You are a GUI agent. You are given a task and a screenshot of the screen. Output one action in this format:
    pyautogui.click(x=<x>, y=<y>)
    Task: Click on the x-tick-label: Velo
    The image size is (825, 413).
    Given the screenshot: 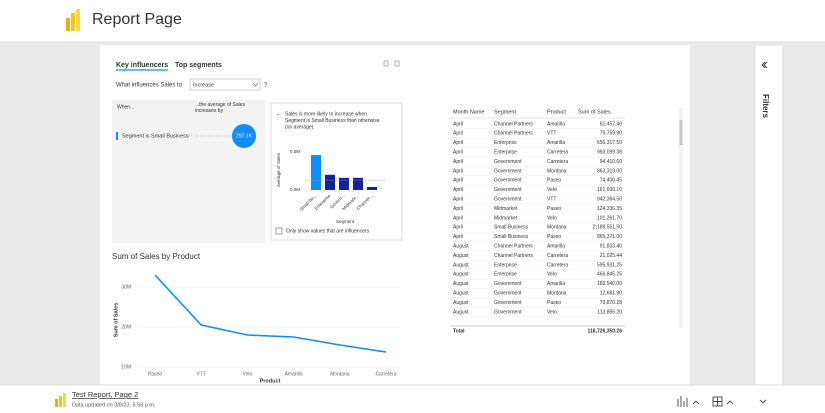 What is the action you would take?
    pyautogui.click(x=248, y=374)
    